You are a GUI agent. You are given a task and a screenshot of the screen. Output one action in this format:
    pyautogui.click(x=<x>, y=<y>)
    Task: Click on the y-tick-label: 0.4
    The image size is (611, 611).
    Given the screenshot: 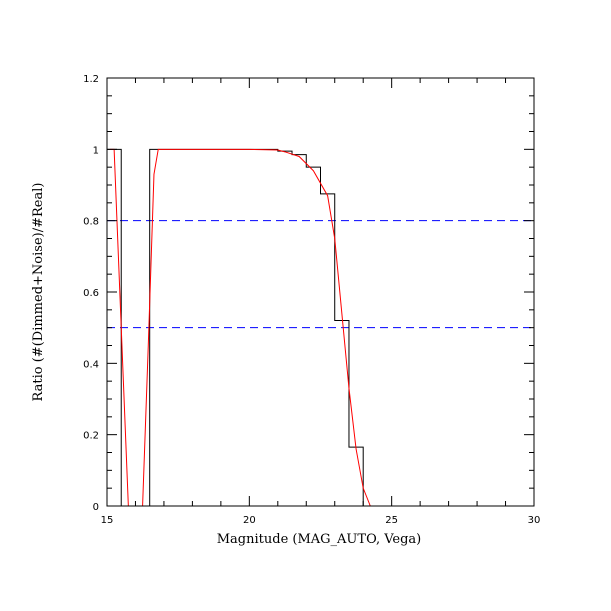 What is the action you would take?
    pyautogui.click(x=91, y=364)
    